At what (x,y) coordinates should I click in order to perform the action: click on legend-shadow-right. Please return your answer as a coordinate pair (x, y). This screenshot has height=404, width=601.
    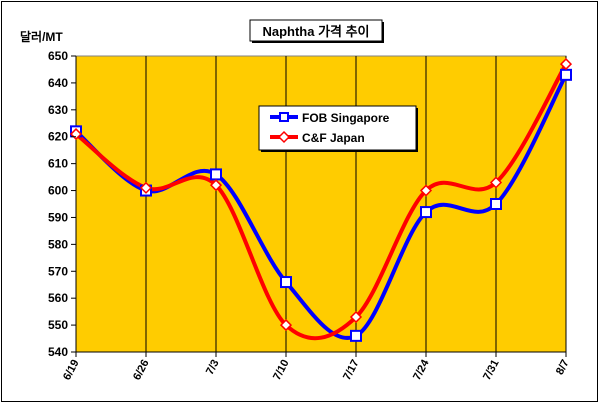
    Looking at the image, I should click on (417, 130).